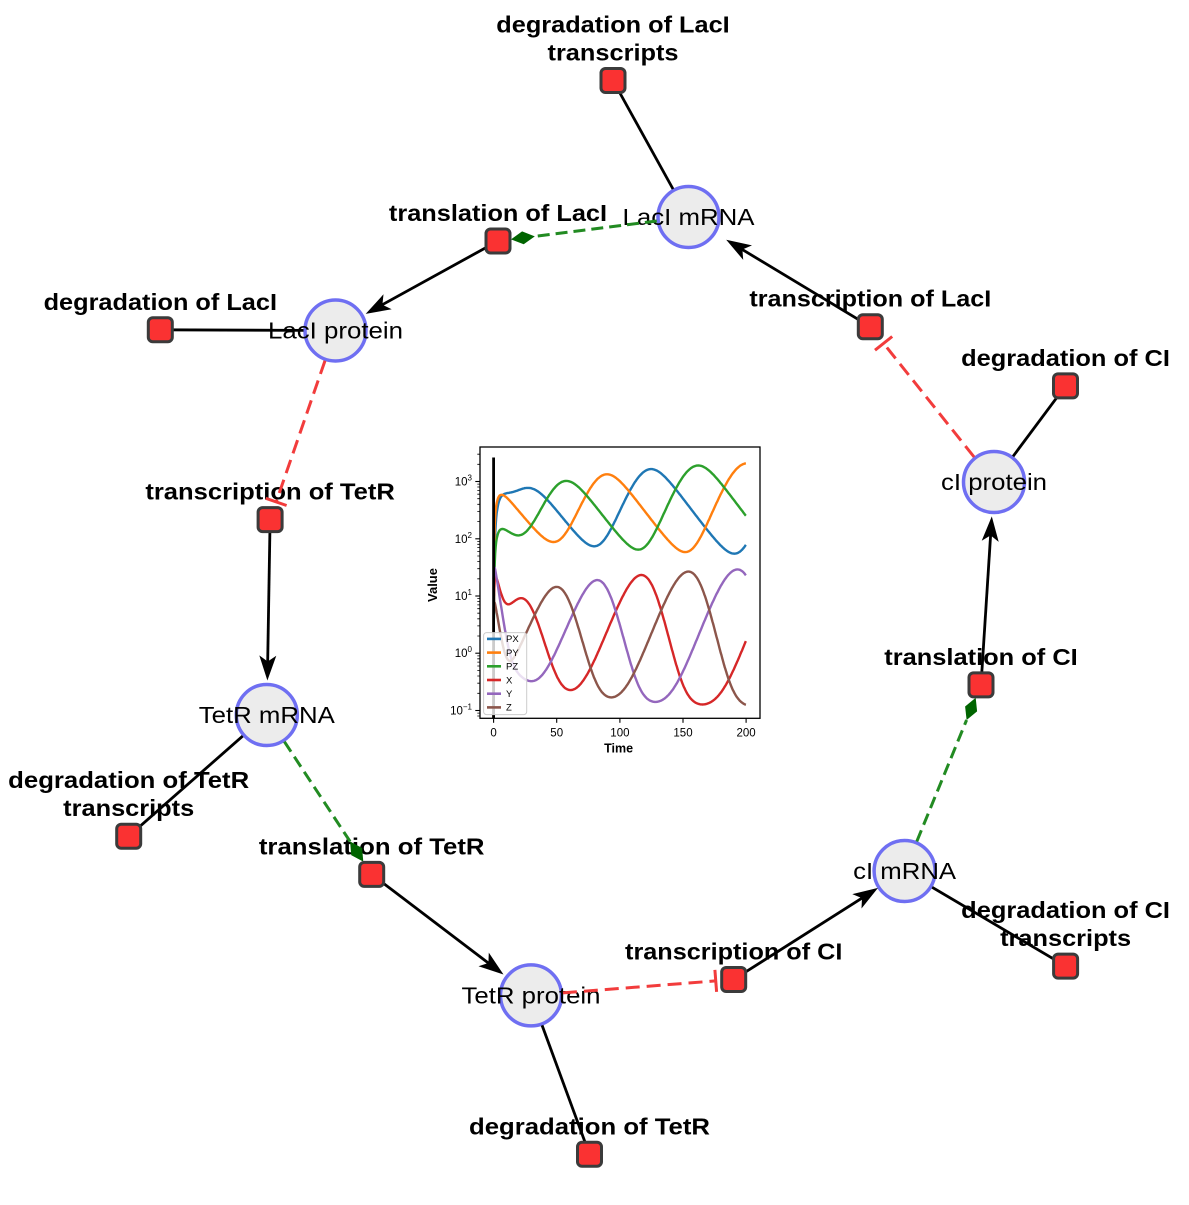 This screenshot has height=1205, width=1189. I want to click on svg-text: 0, so click(493, 733).